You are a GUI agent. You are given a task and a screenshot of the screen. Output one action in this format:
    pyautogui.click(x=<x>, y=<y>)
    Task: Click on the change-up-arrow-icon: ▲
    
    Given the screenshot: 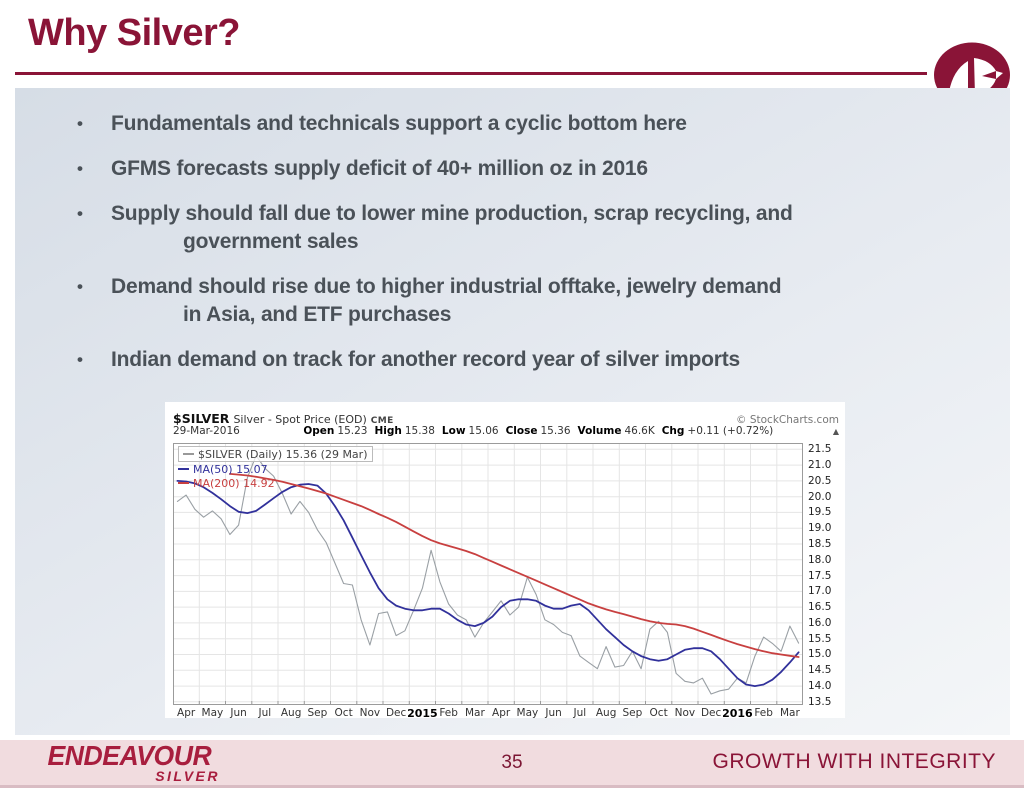 What is the action you would take?
    pyautogui.click(x=835, y=431)
    